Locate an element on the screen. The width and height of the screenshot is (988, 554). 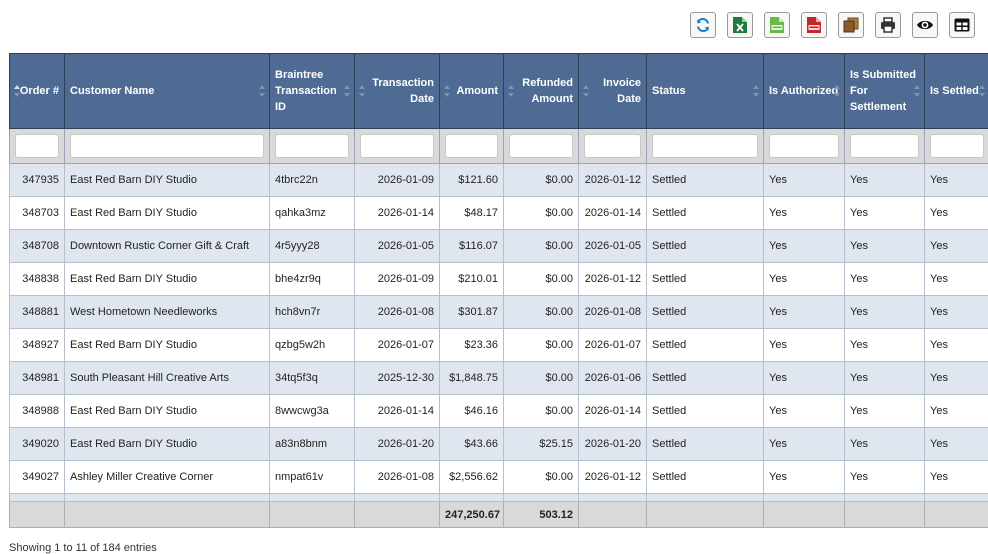
table-cell: 347935 is located at coordinates (37, 180).